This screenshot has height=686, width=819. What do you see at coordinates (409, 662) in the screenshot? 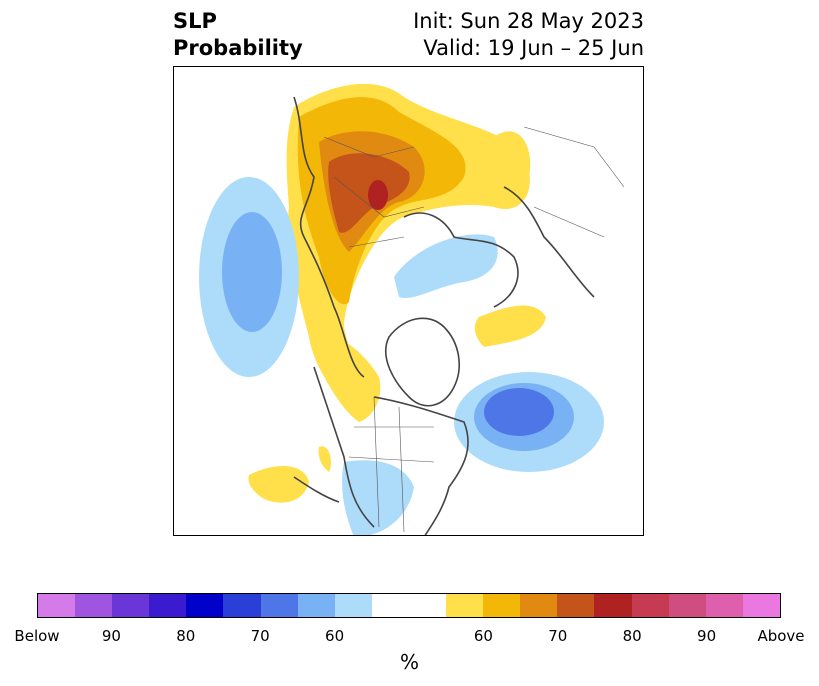
I see `colorbar-unit: %` at bounding box center [409, 662].